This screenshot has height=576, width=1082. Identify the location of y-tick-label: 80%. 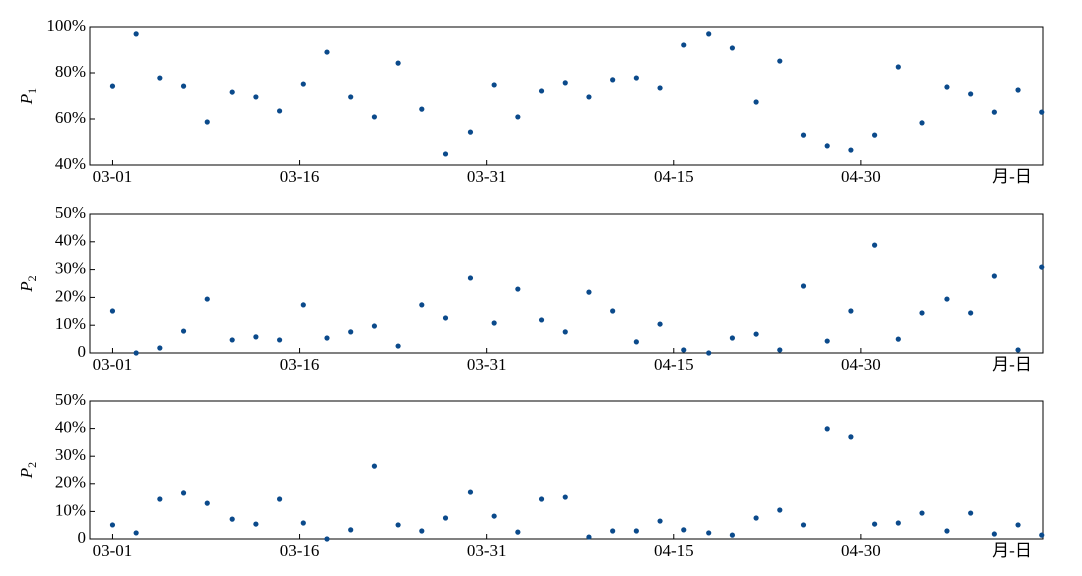
(70, 71).